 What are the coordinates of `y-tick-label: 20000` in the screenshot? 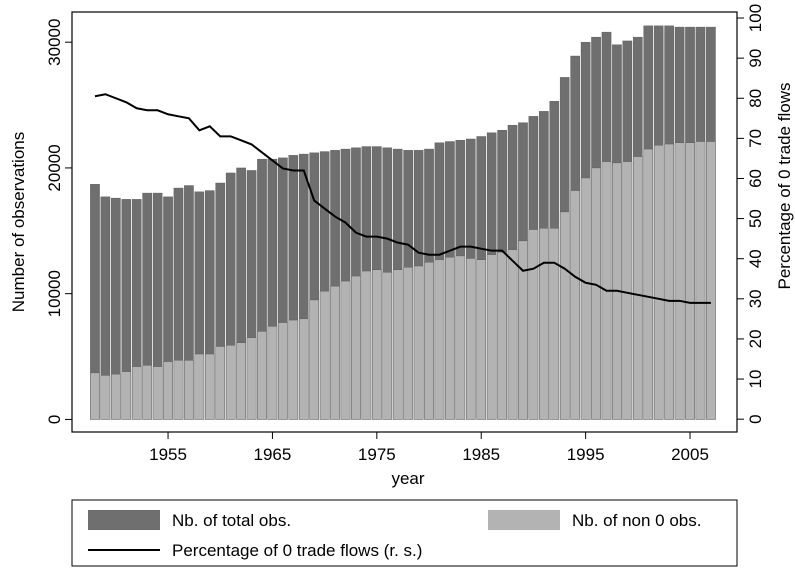 It's located at (54, 167).